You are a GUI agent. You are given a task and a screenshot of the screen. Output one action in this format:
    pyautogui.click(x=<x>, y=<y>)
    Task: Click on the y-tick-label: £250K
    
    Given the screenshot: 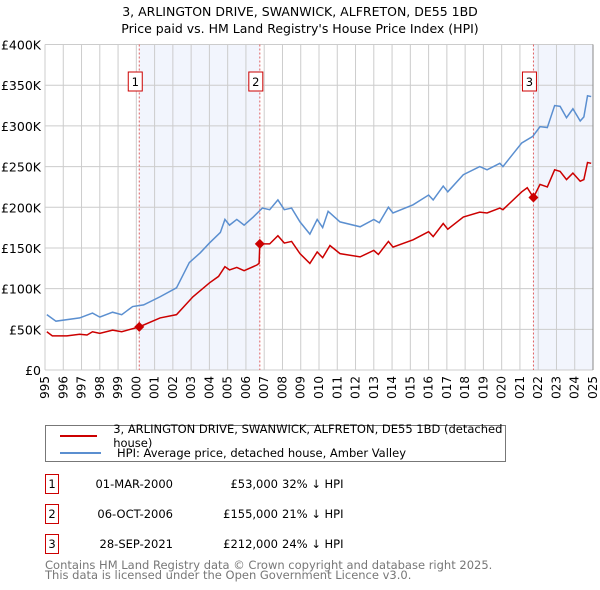 What is the action you would take?
    pyautogui.click(x=21, y=167)
    